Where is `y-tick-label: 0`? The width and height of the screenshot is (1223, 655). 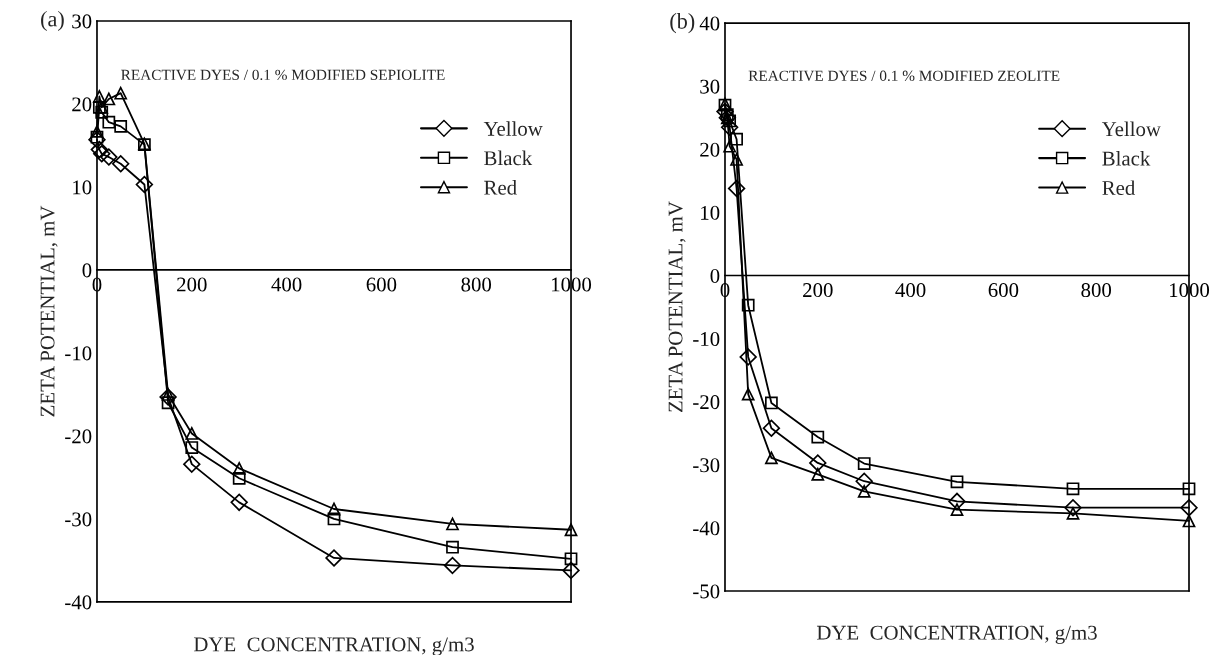
y-tick-label: 0 is located at coordinates (87, 270).